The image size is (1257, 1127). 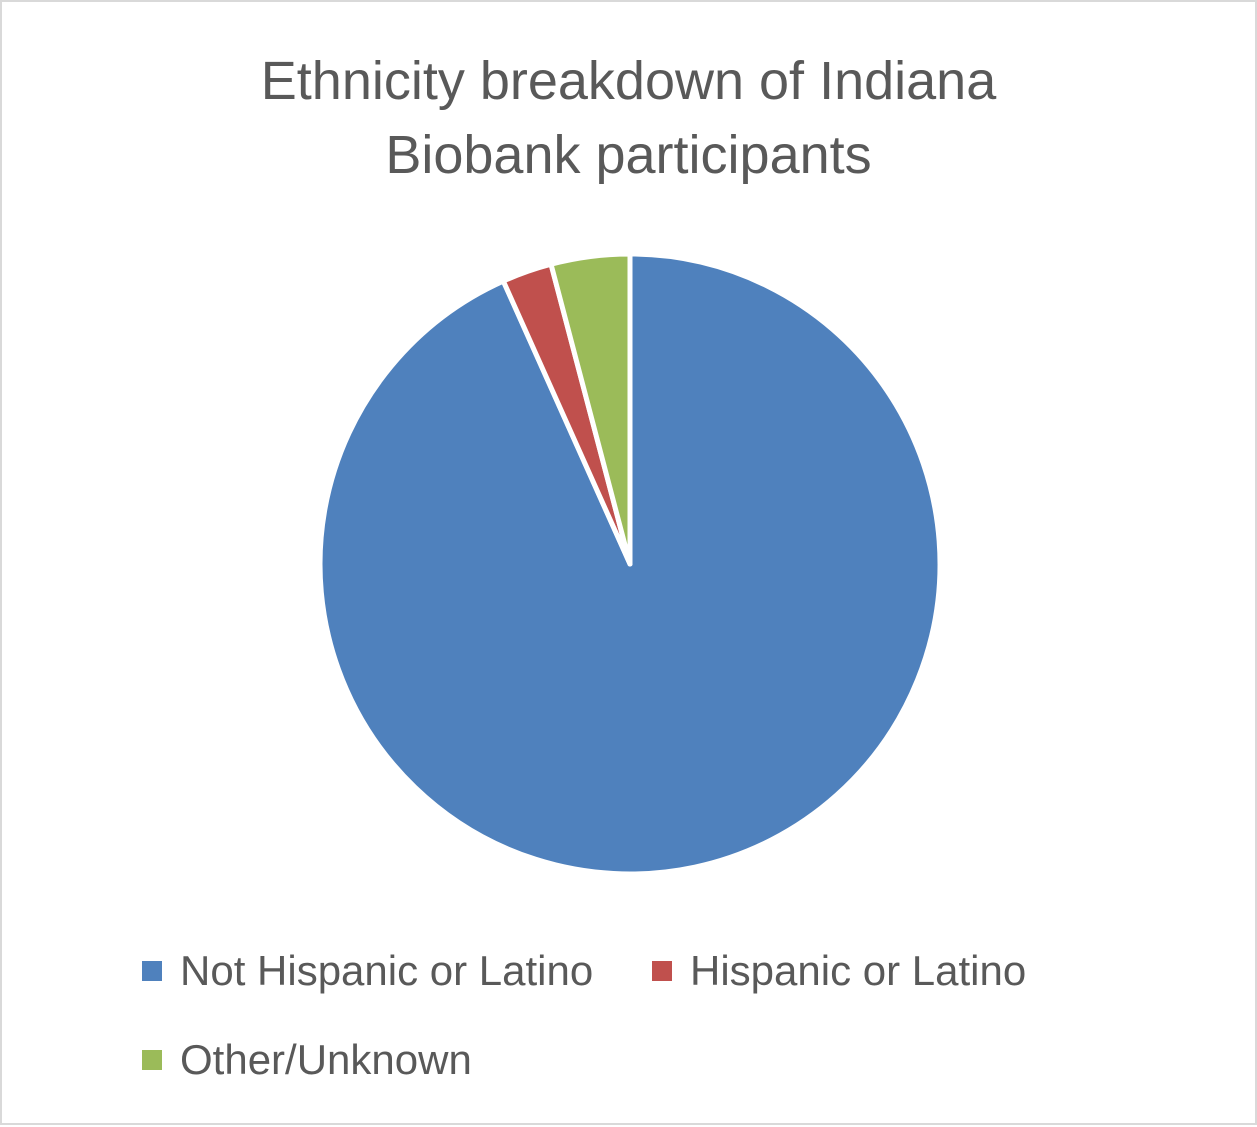 I want to click on legend-item-not-hispanic-or-latino: Not Hispanic or Latino, so click(x=367, y=971).